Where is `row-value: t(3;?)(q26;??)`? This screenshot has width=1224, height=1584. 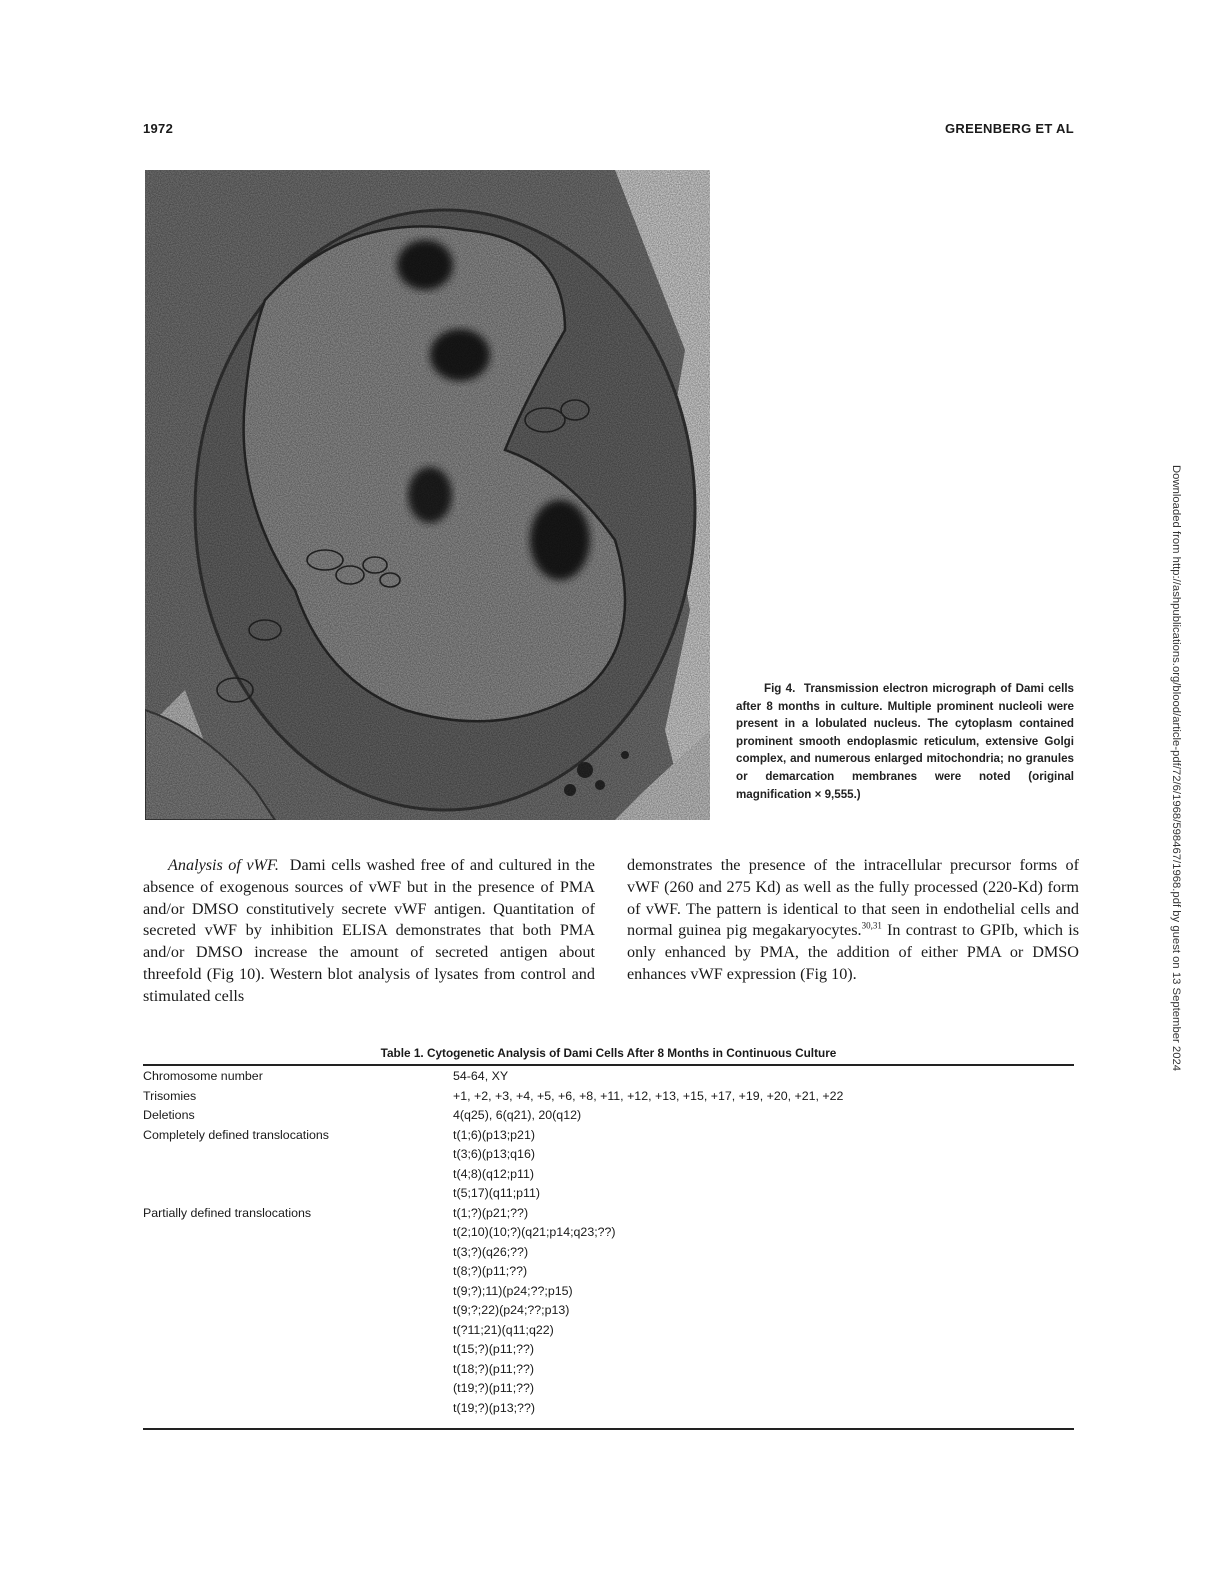 row-value: t(3;?)(q26;??) is located at coordinates (491, 1251).